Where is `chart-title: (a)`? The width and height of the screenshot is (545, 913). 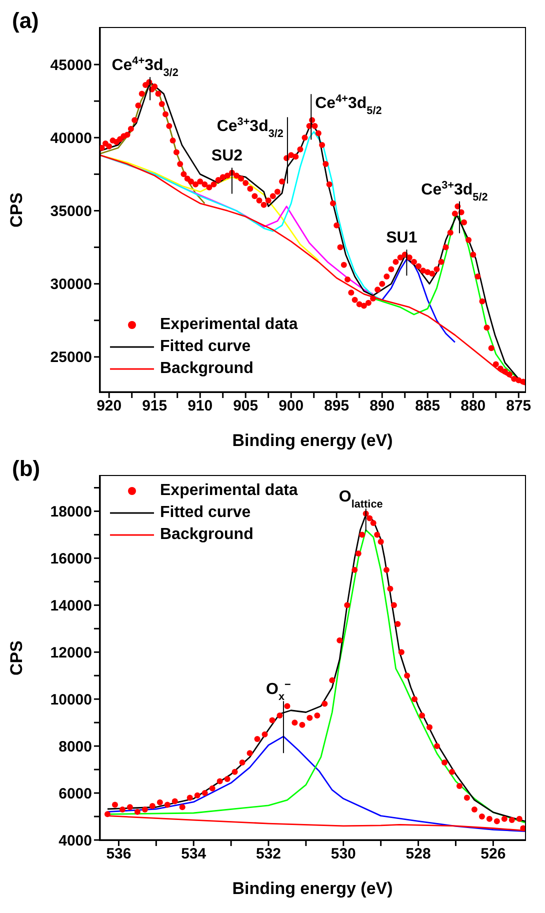
chart-title: (a) is located at coordinates (25, 21).